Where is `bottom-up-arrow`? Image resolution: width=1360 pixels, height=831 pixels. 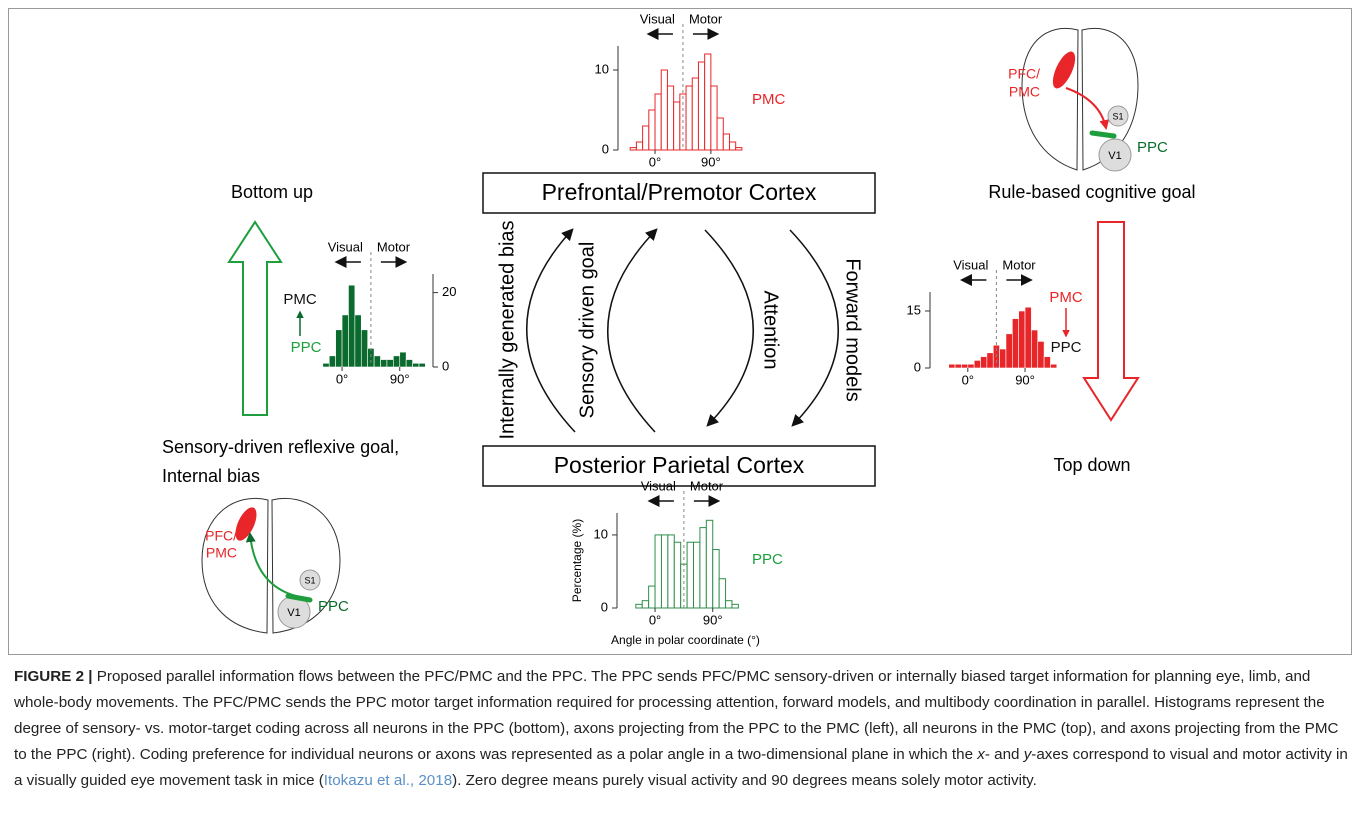
bottom-up-arrow is located at coordinates (255, 318).